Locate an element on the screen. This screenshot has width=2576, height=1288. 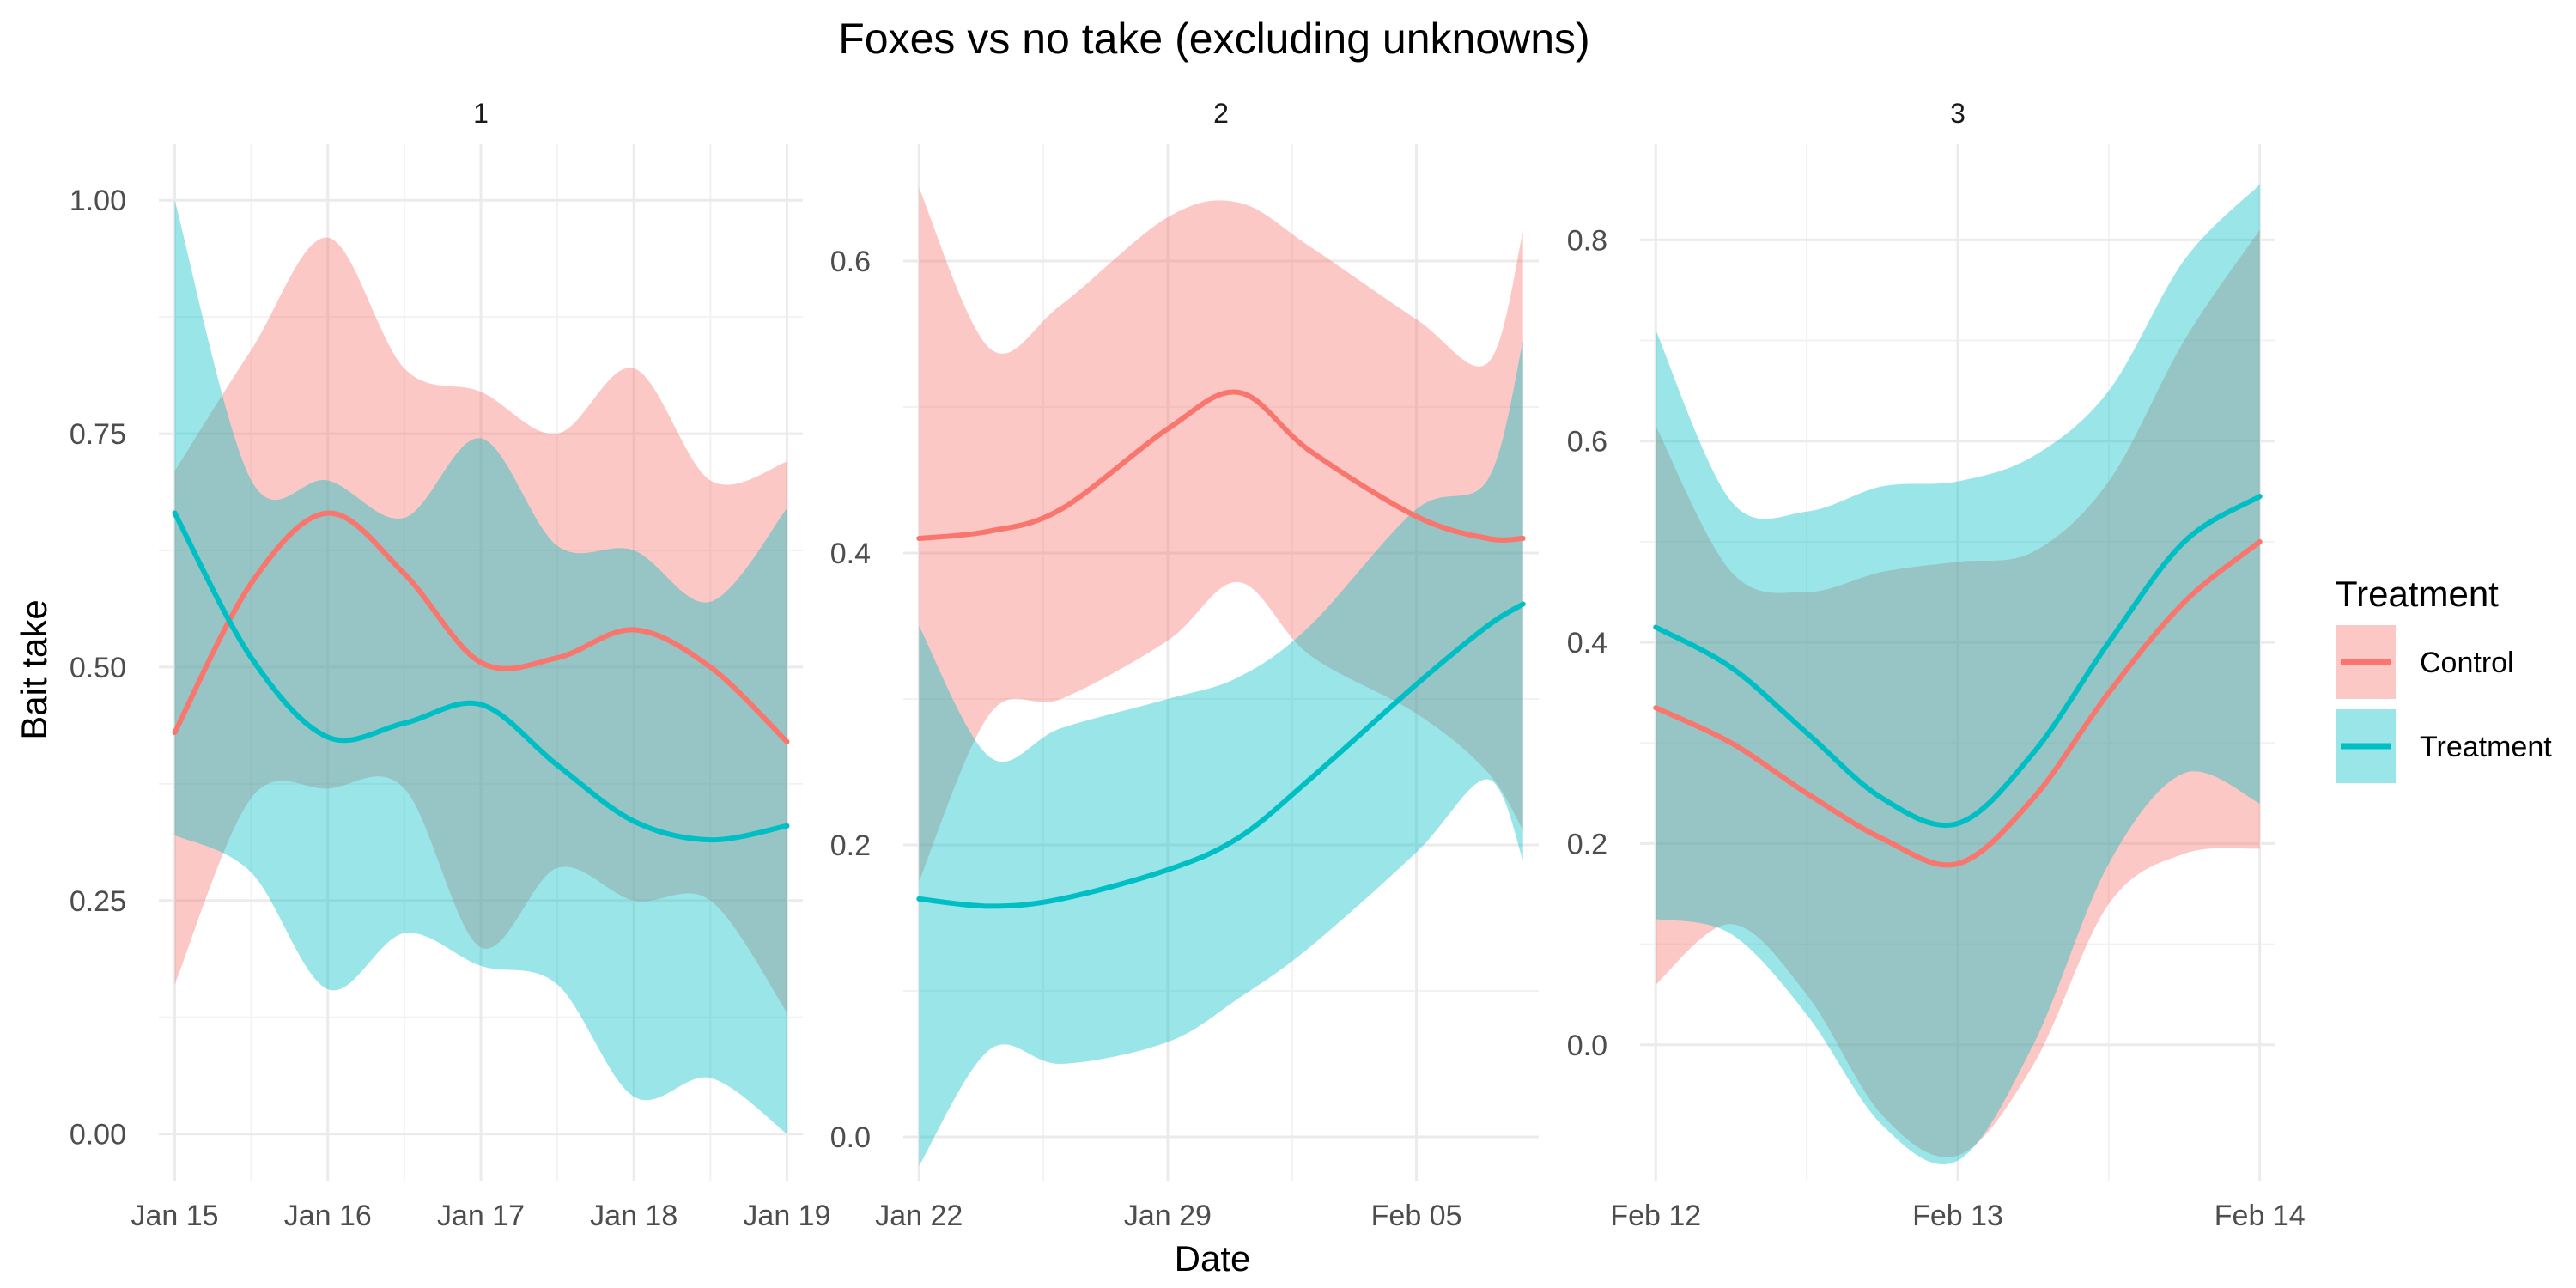
x-tick-label: Feb 14 is located at coordinates (2260, 1216).